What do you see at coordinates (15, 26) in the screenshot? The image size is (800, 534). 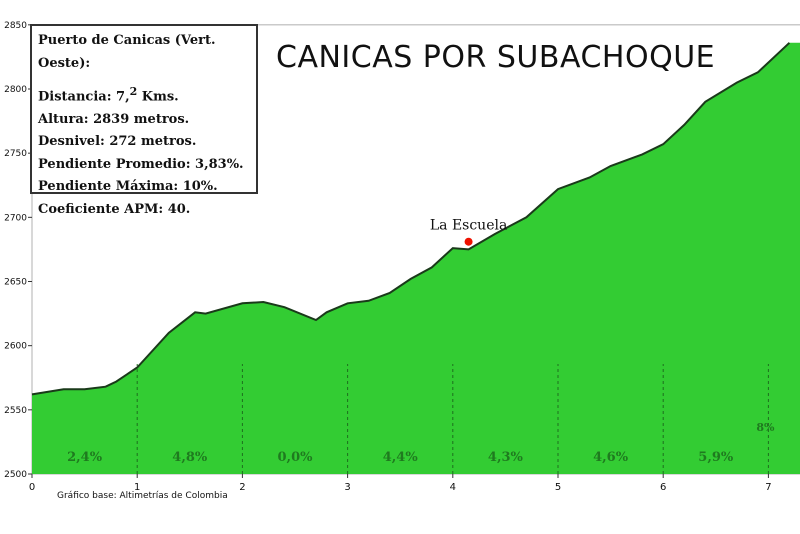 I see `y-tick-label: 2850` at bounding box center [15, 26].